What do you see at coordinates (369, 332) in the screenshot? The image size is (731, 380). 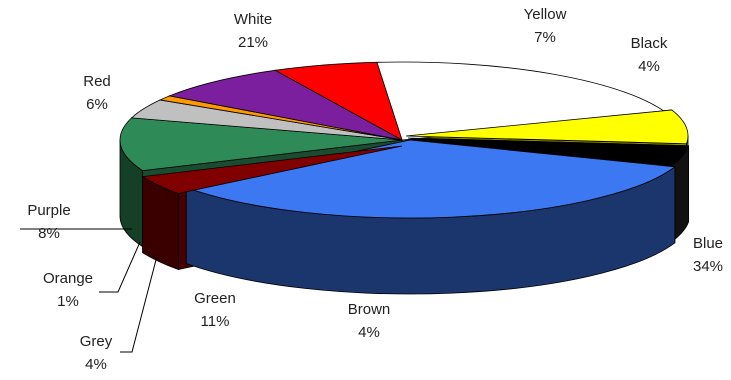 I see `slice-value-brown: 4%` at bounding box center [369, 332].